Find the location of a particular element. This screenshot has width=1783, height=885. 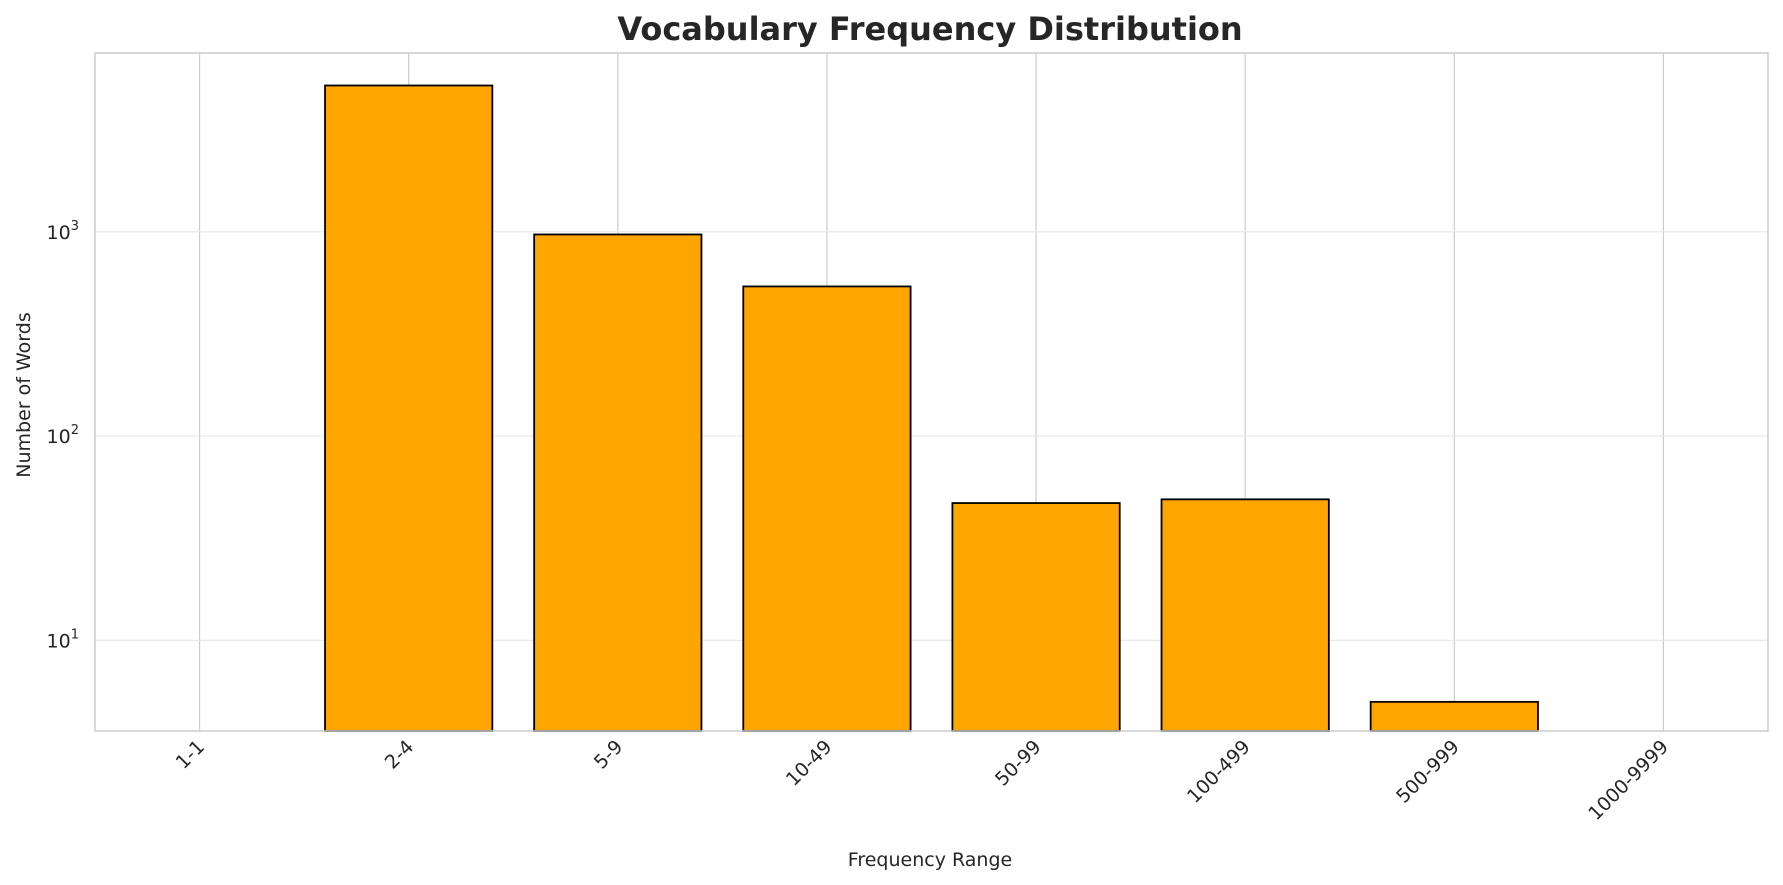

y-axis-label: Number of Words is located at coordinates (24, 394).